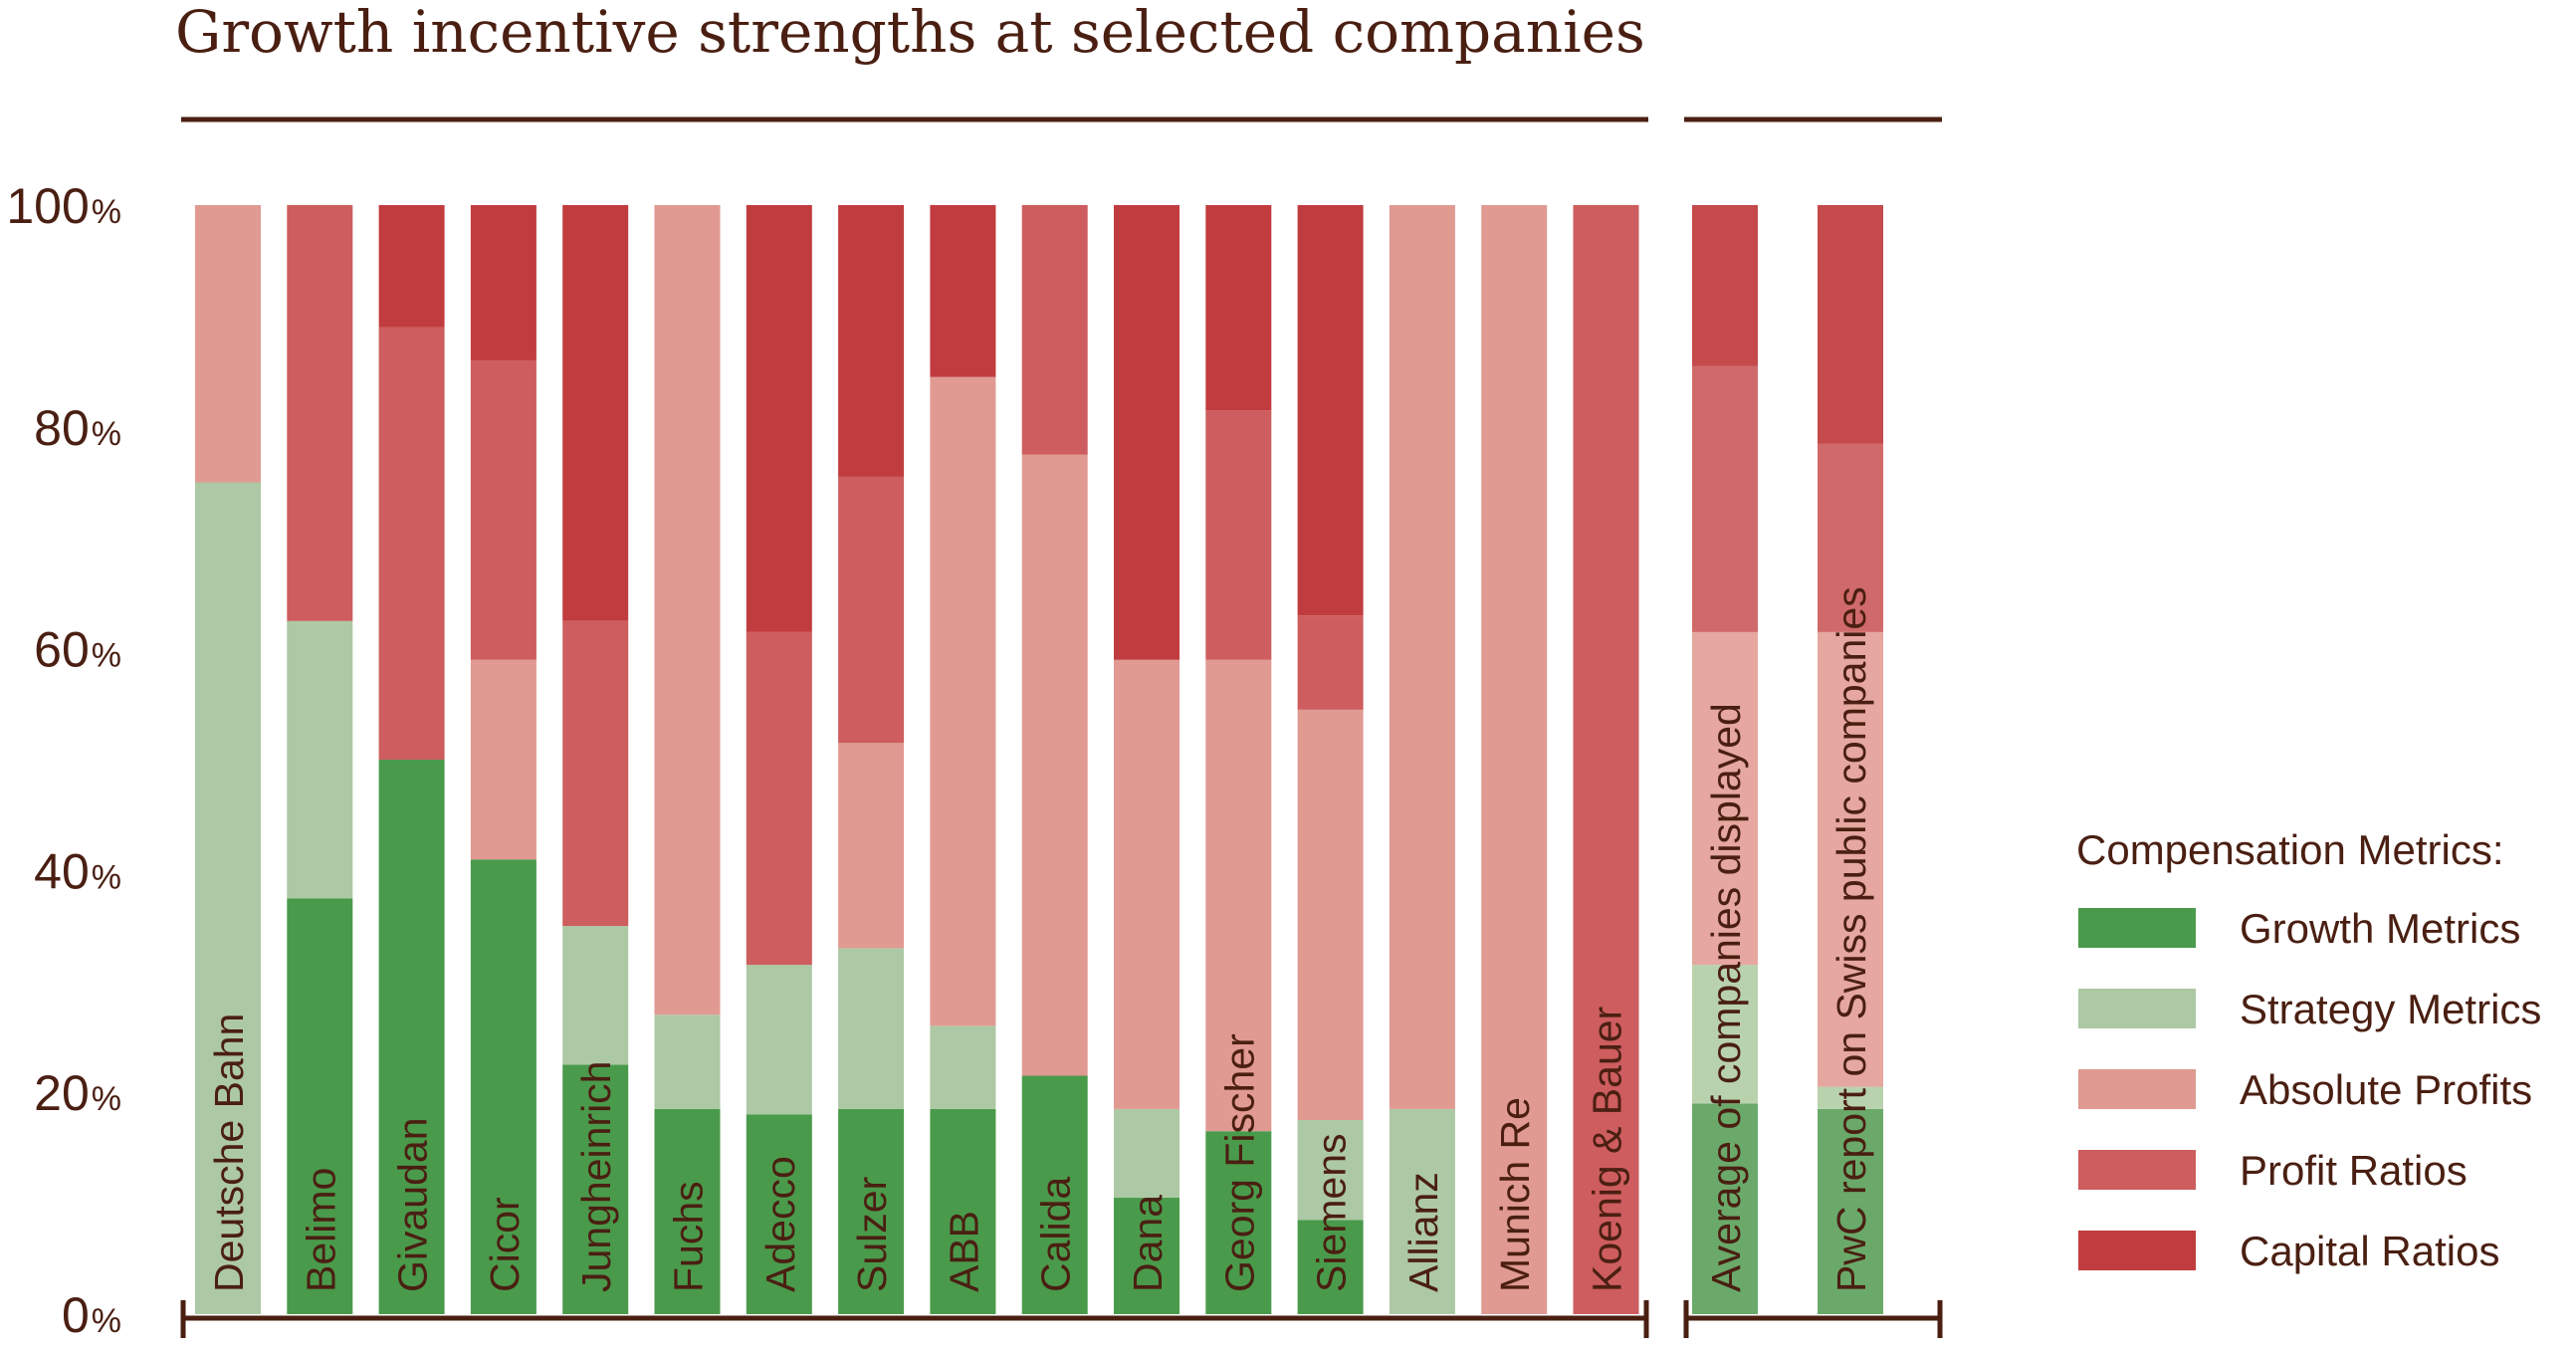 This screenshot has width=2576, height=1353. I want to click on bar-segment-cicor-growth-metrics, so click(503, 1086).